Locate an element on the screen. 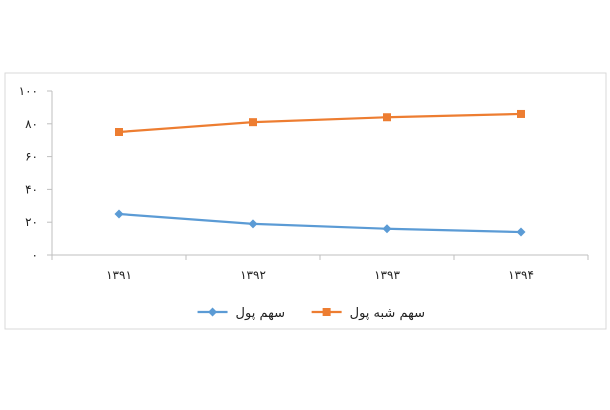 The width and height of the screenshot is (610, 410). legend-label: سهم پول is located at coordinates (260, 313).